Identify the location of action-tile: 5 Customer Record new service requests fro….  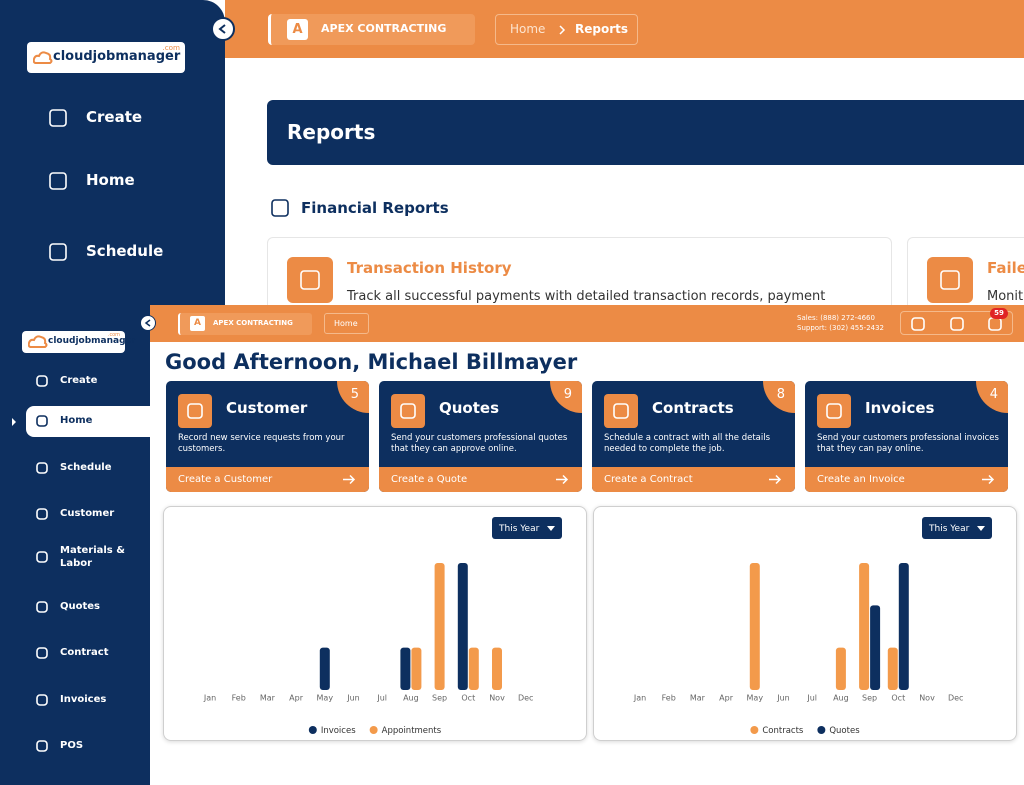
(267, 436).